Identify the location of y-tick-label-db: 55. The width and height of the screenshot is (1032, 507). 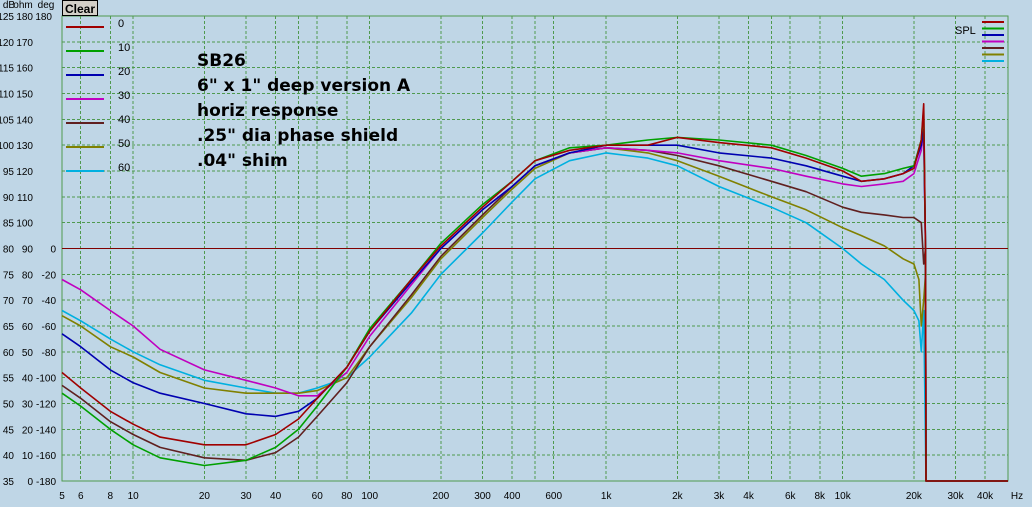
(9, 379).